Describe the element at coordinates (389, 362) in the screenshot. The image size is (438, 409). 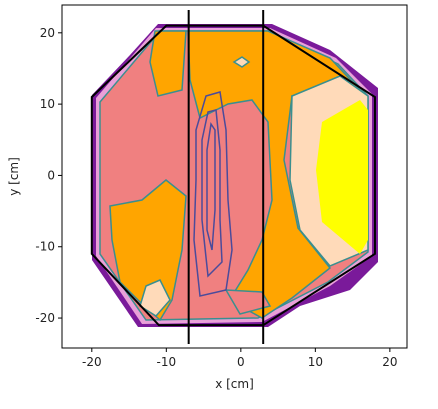
I see `x-tick-label: 20` at that location.